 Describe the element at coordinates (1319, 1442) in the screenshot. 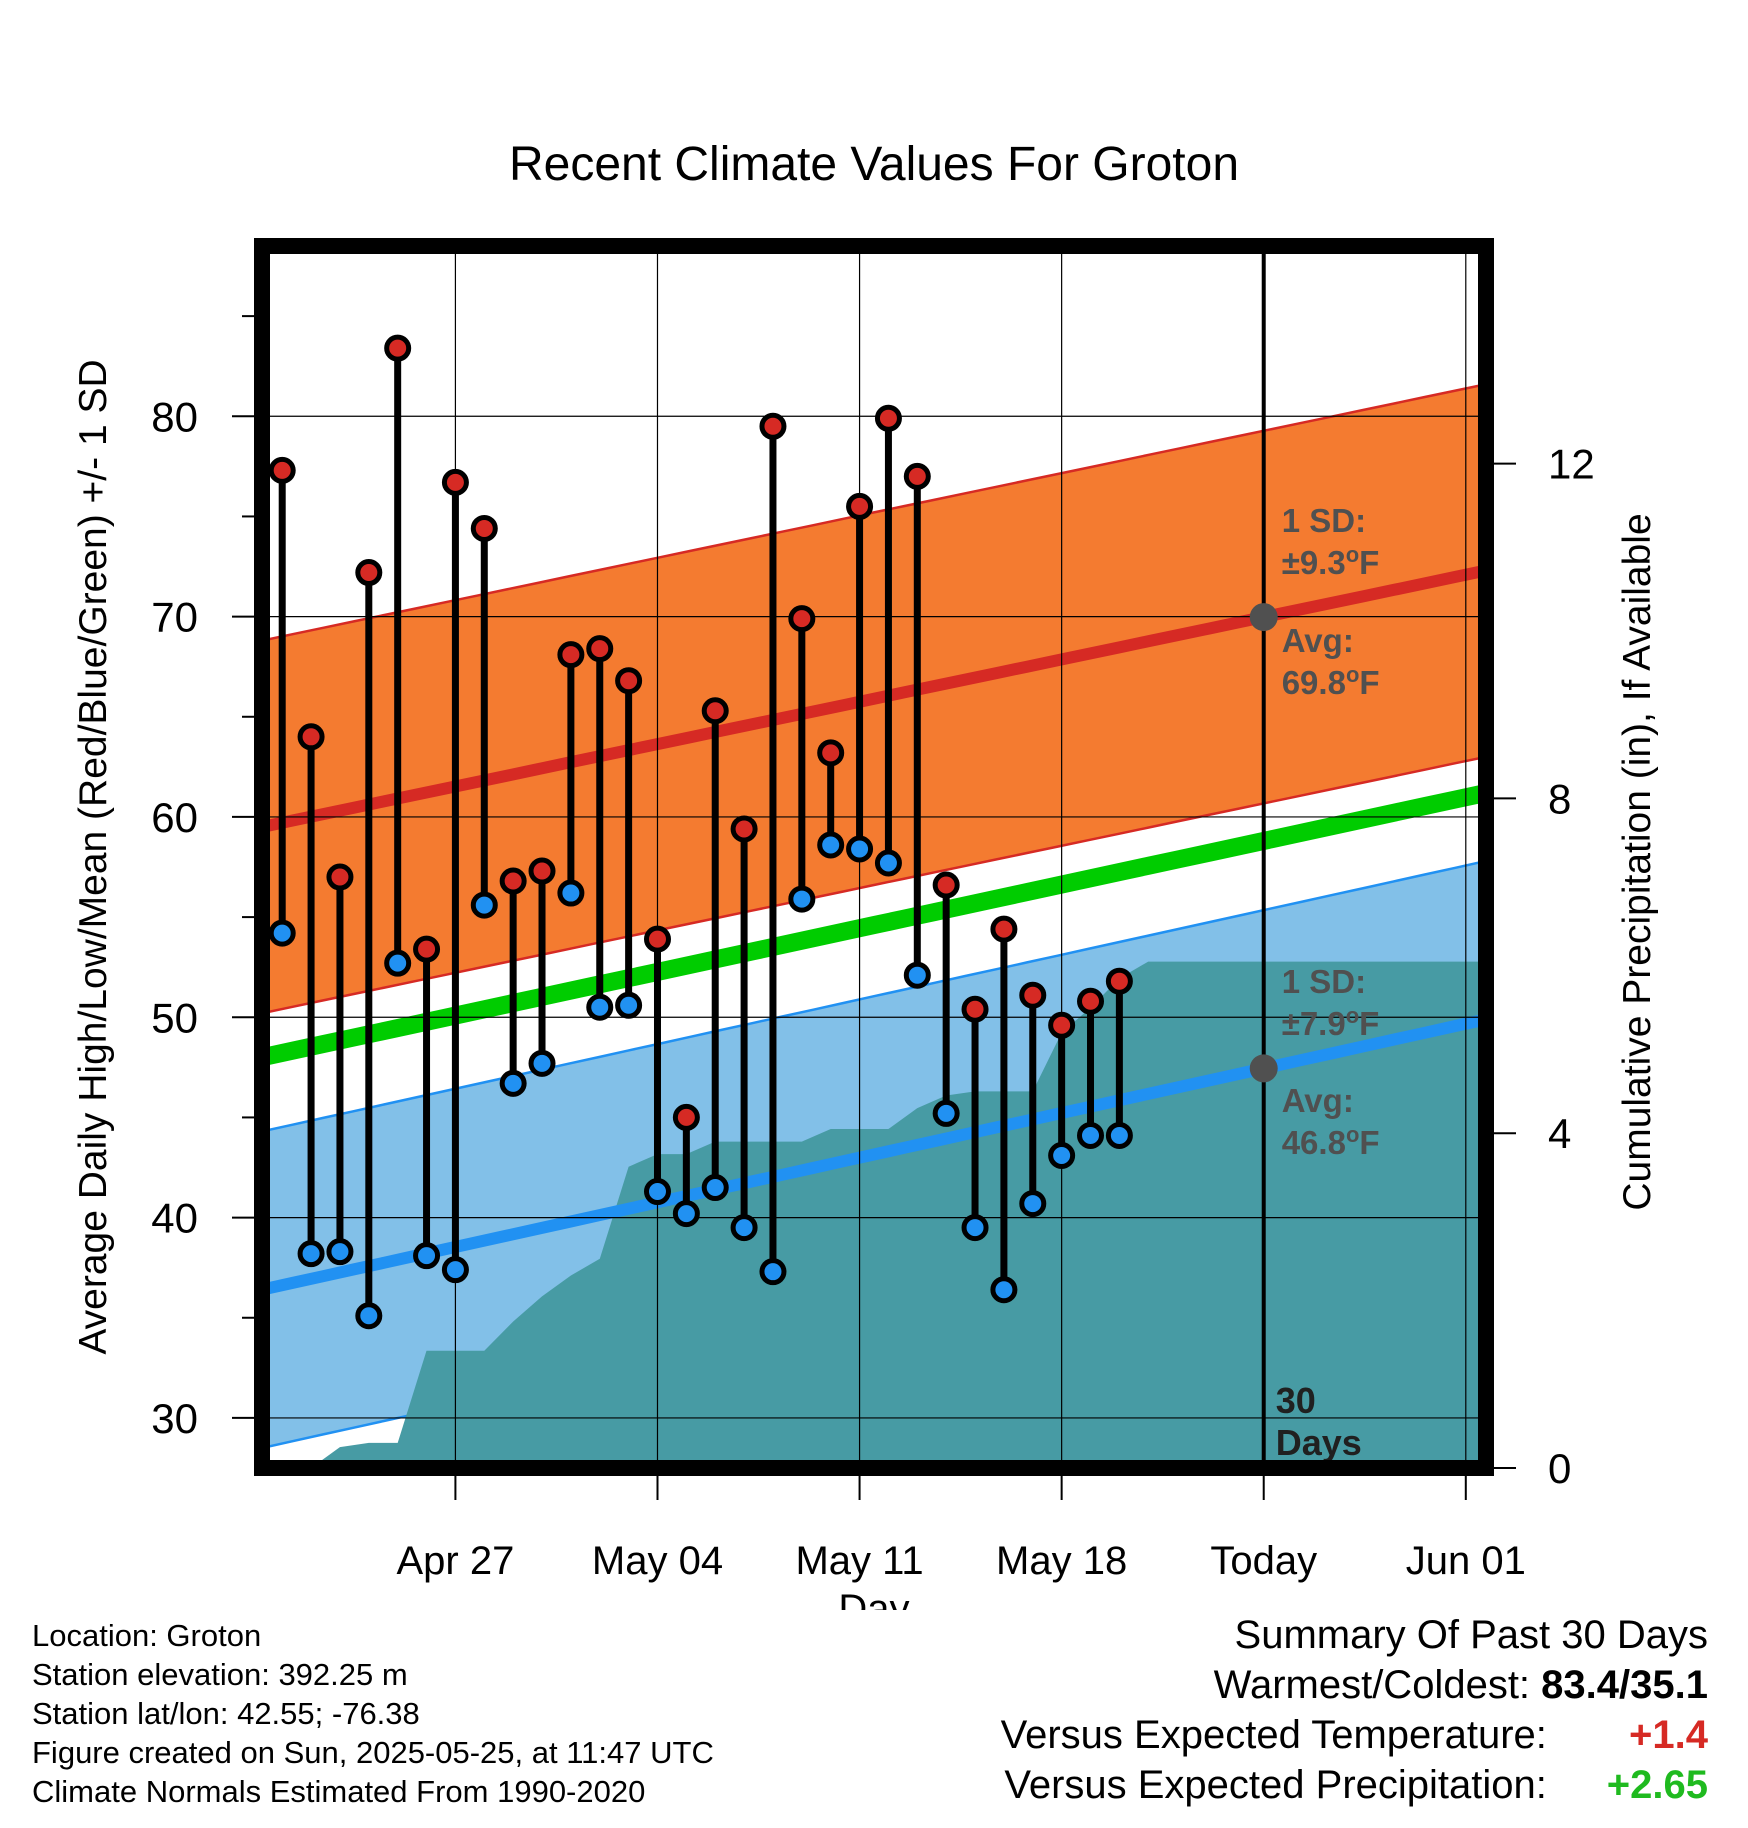

I see `today-days-label: Days` at that location.